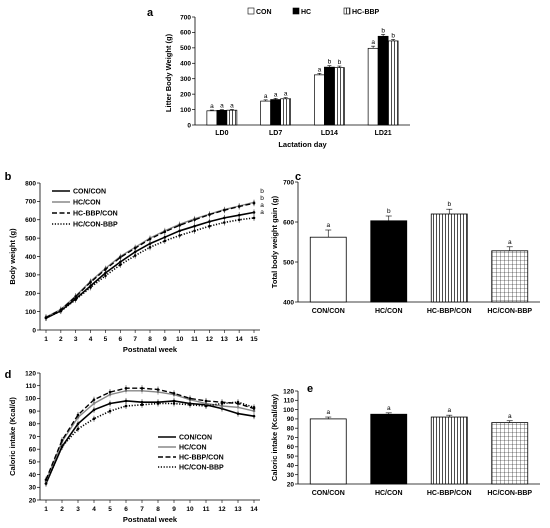  What do you see at coordinates (142, 509) in the screenshot?
I see `x-tick-label-d: 7` at bounding box center [142, 509].